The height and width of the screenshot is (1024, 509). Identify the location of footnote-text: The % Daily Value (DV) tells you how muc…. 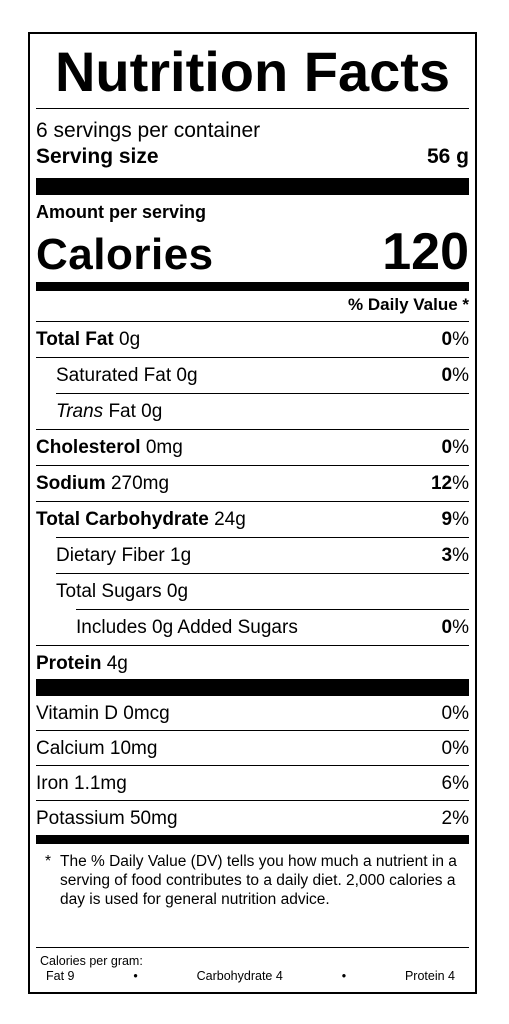
(258, 880).